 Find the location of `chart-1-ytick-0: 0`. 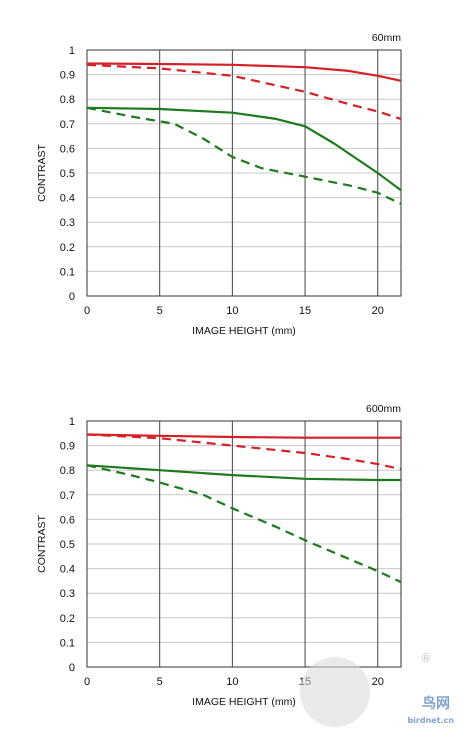

chart-1-ytick-0: 0 is located at coordinates (72, 668).